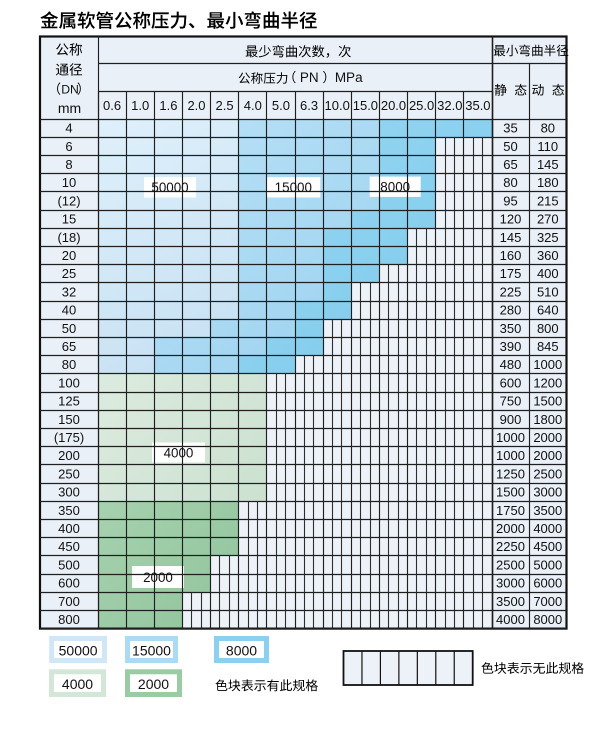  I want to click on svg-text: 1750, so click(510, 510).